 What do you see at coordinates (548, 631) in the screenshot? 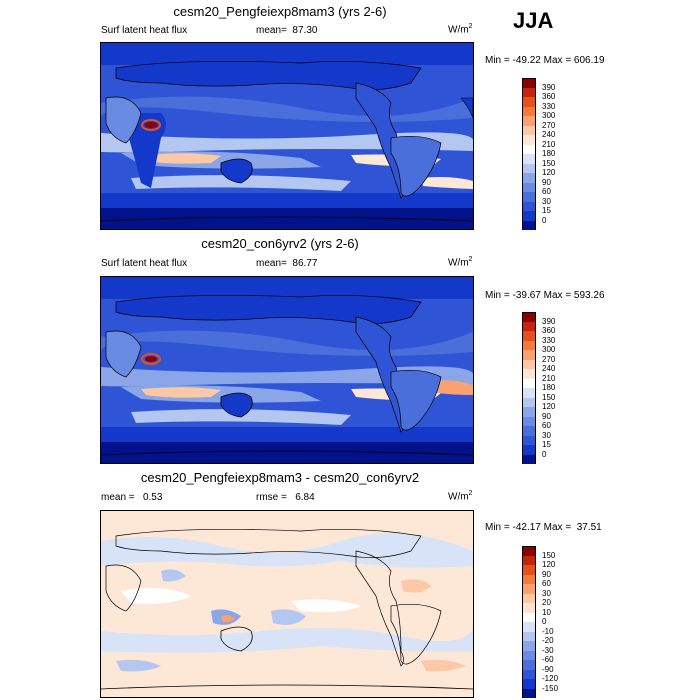
I see `colorbar-tick-label: -10` at bounding box center [548, 631].